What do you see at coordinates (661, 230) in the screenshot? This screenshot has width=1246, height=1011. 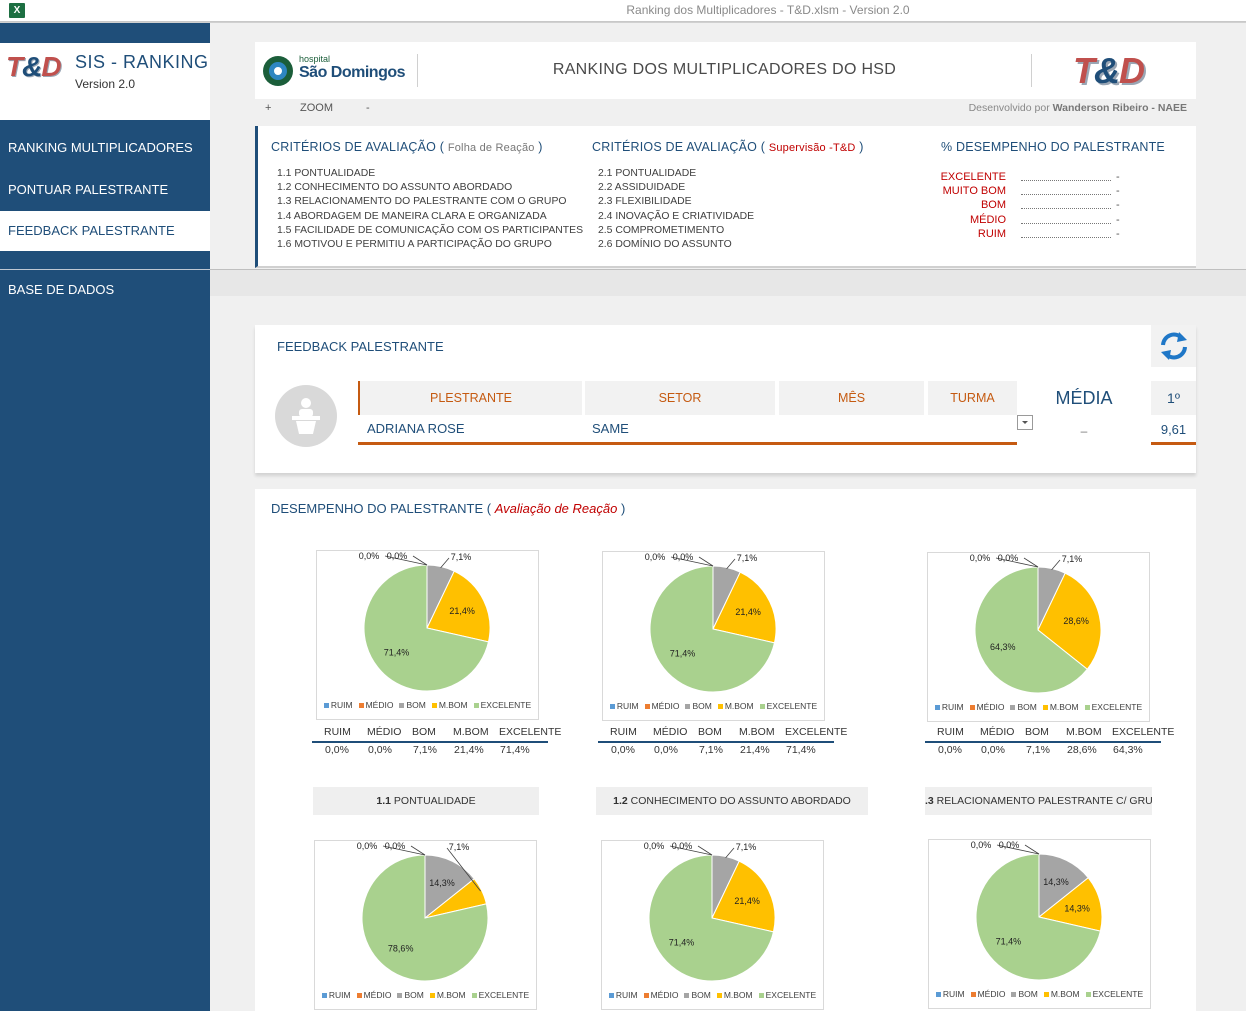 I see `supervision-criteria-item: 2.5 COMPROMETIMENTO` at bounding box center [661, 230].